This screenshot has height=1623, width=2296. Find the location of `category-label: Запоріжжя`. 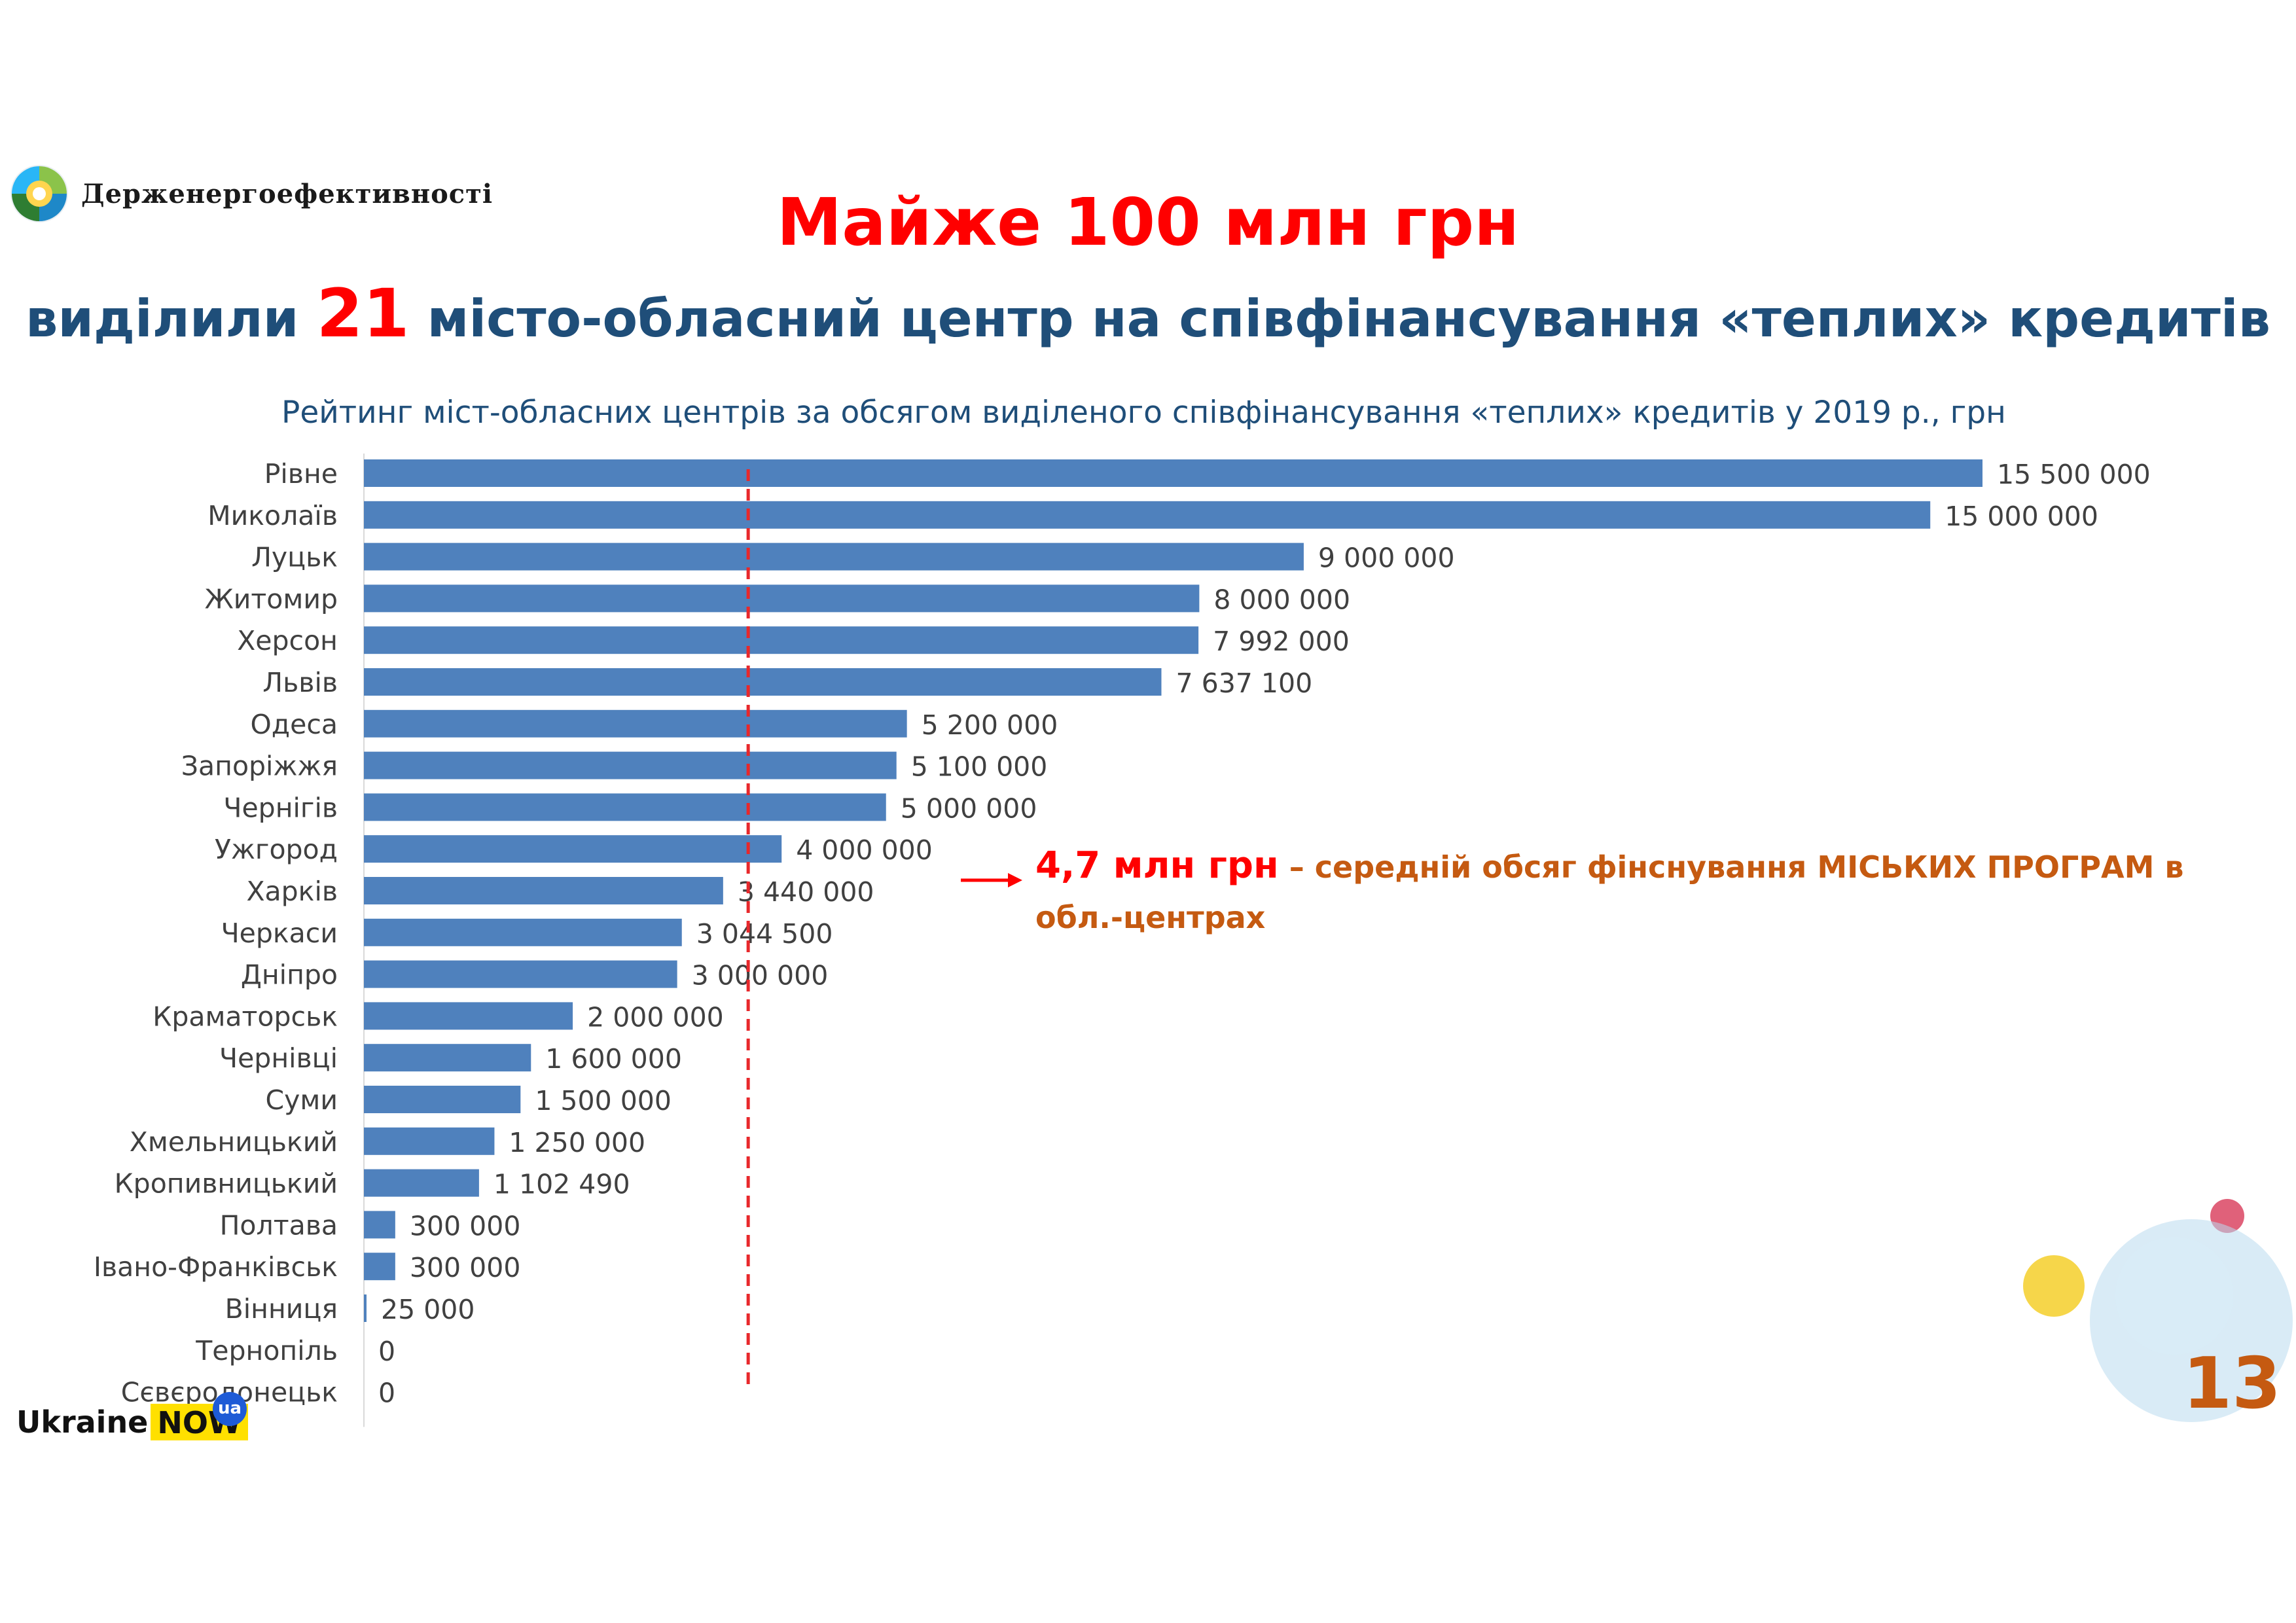

category-label: Запоріжжя is located at coordinates (259, 766).